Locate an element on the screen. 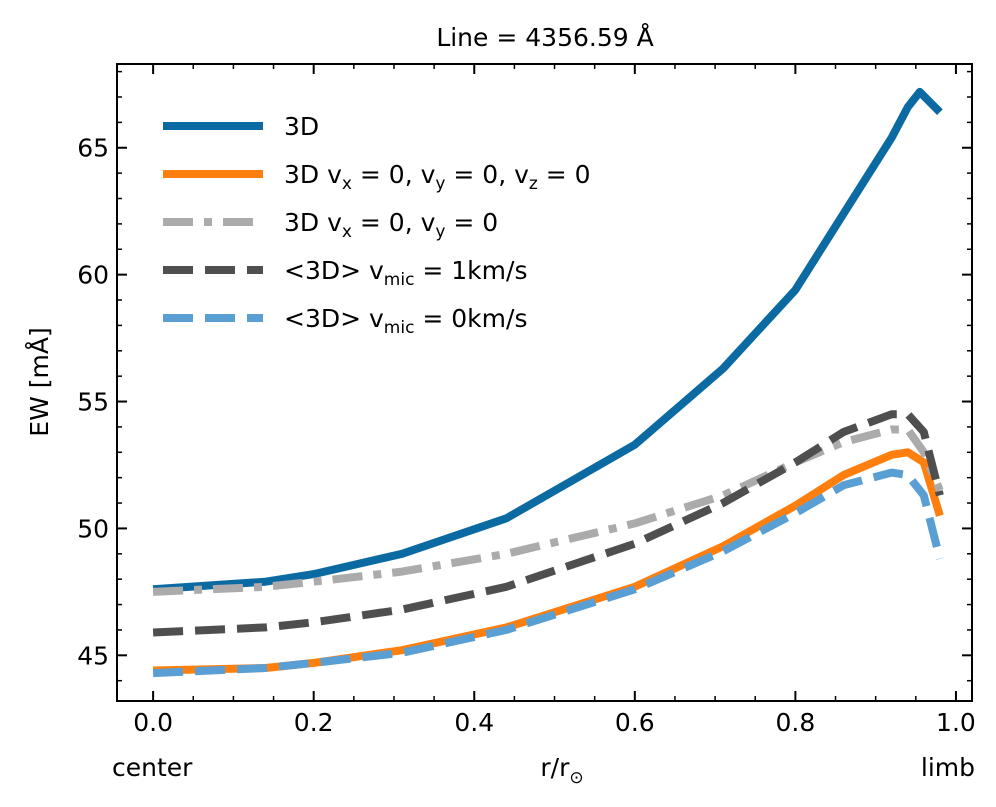 This screenshot has width=996, height=807. x-tick-label: 0.6 is located at coordinates (635, 722).